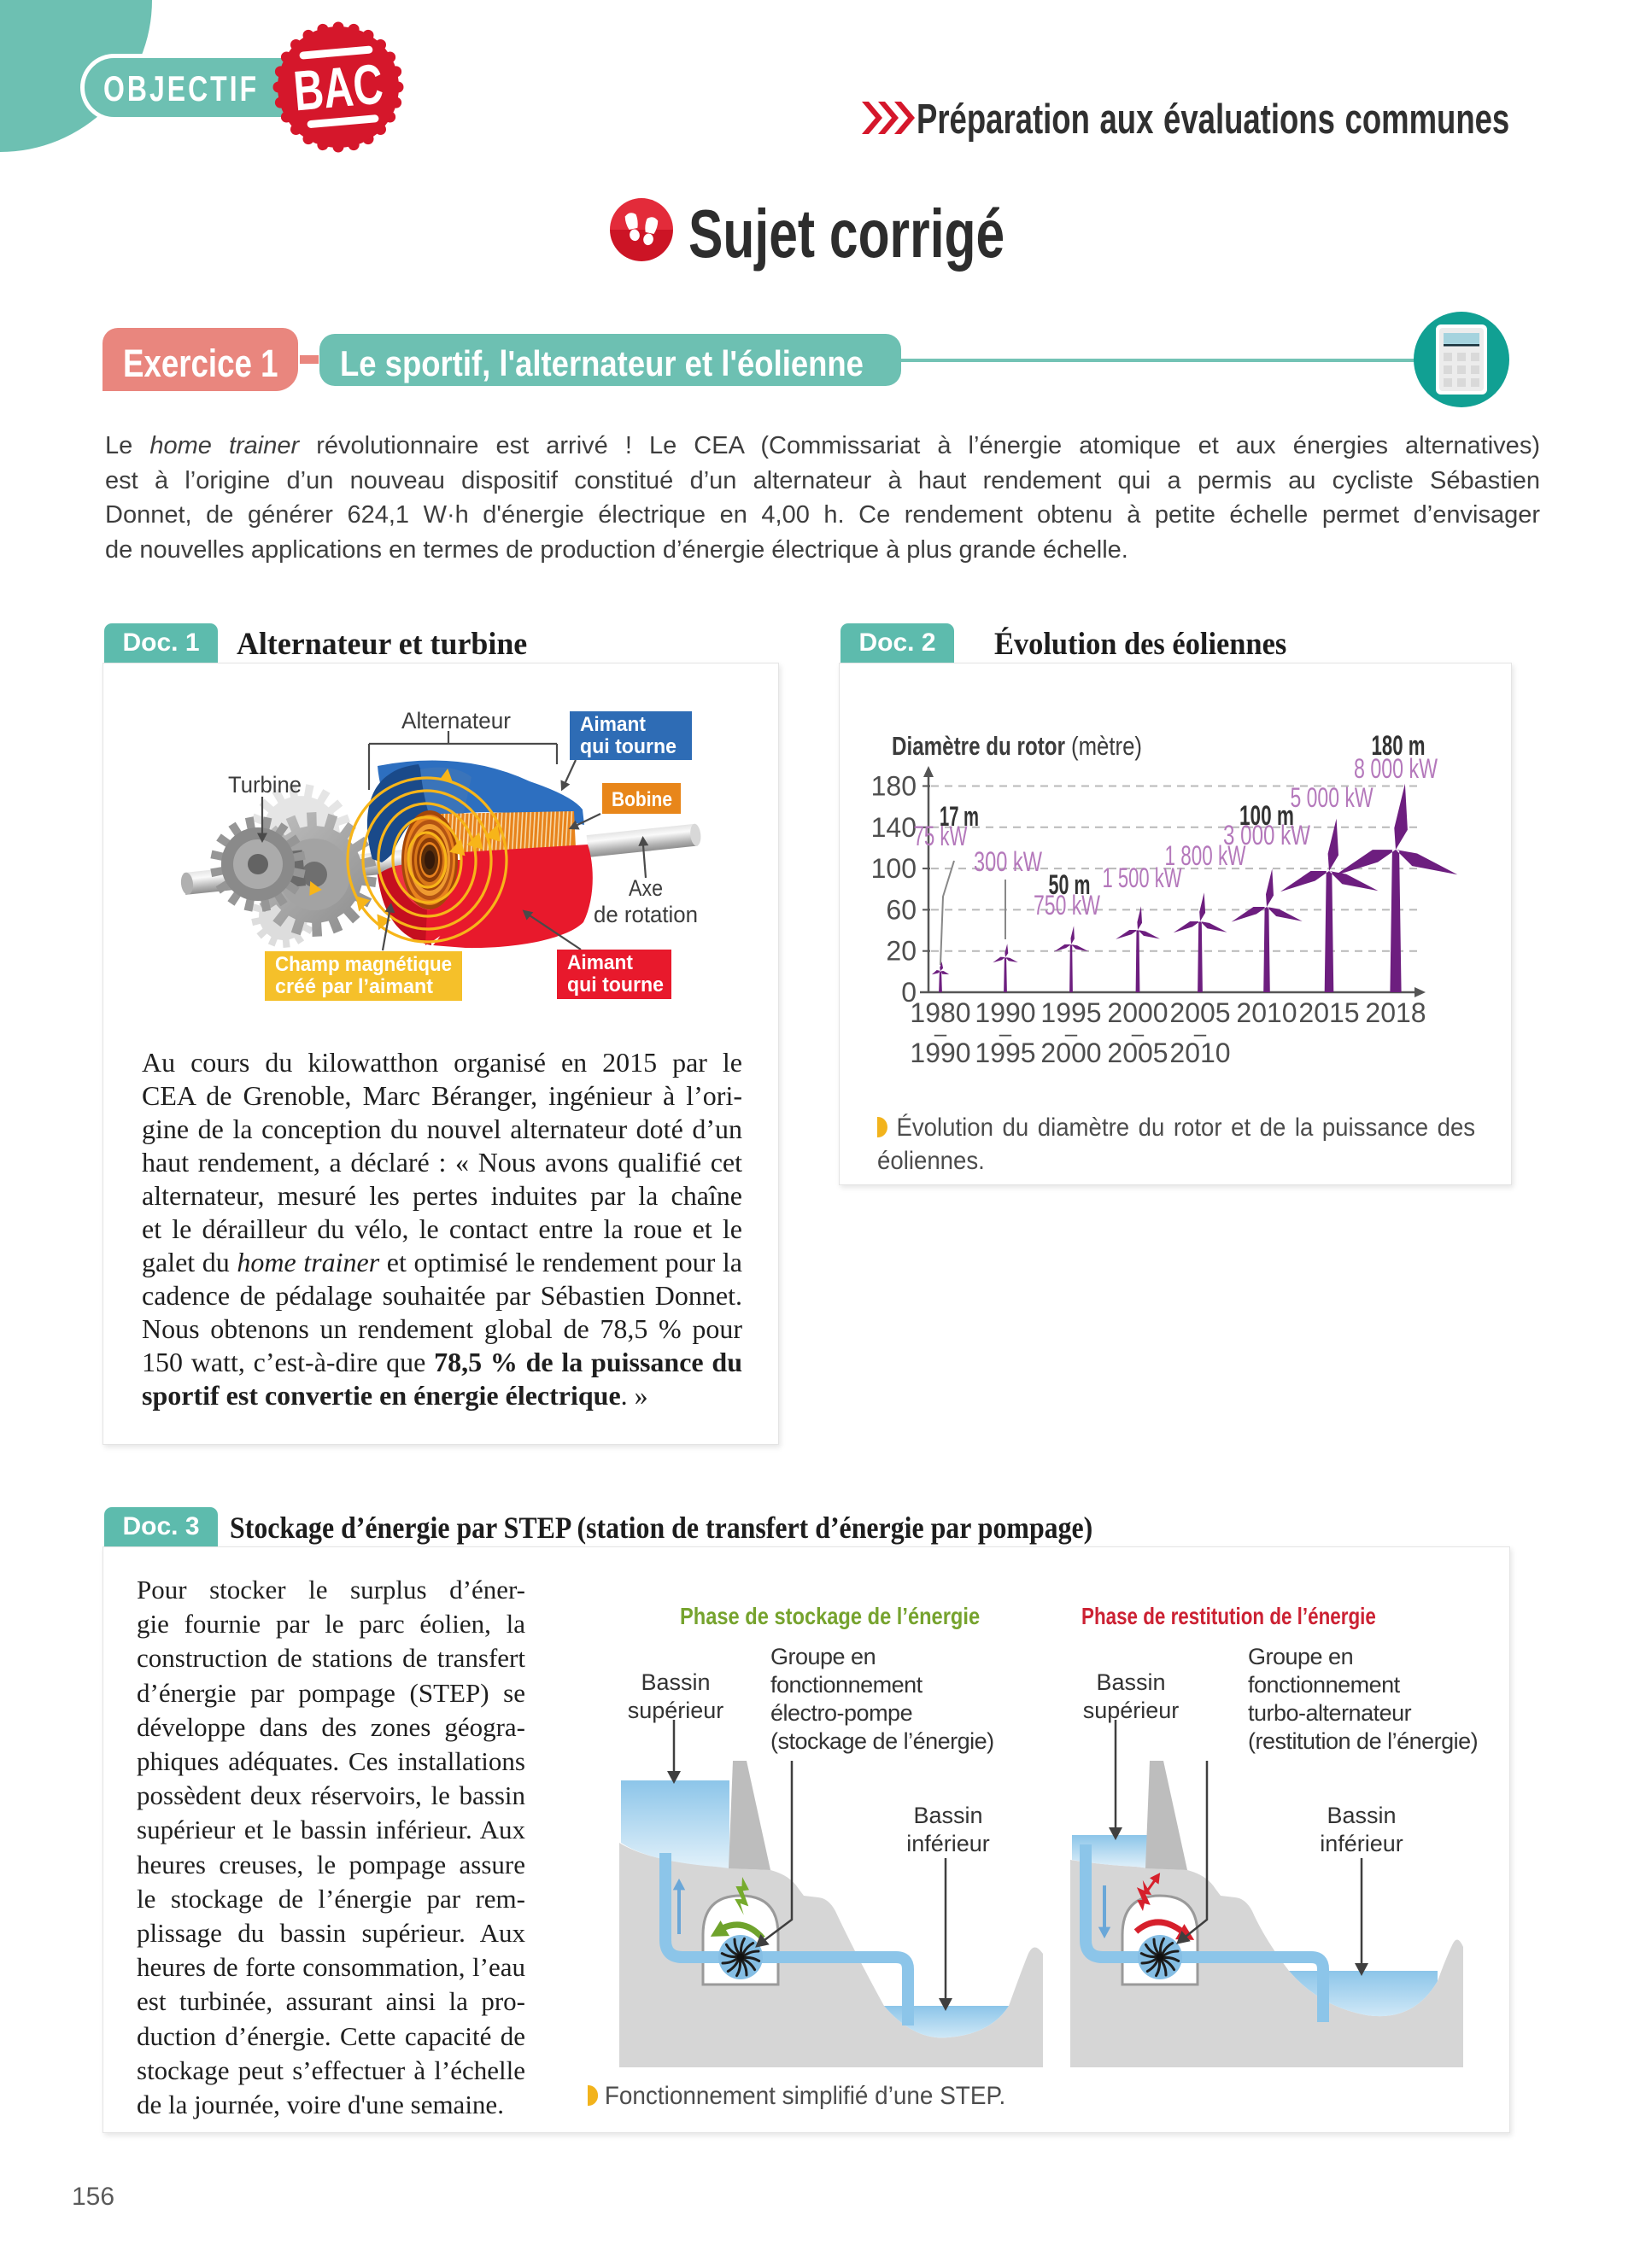  Describe the element at coordinates (265, 785) in the screenshot. I see `svg-text: Turbine` at that location.